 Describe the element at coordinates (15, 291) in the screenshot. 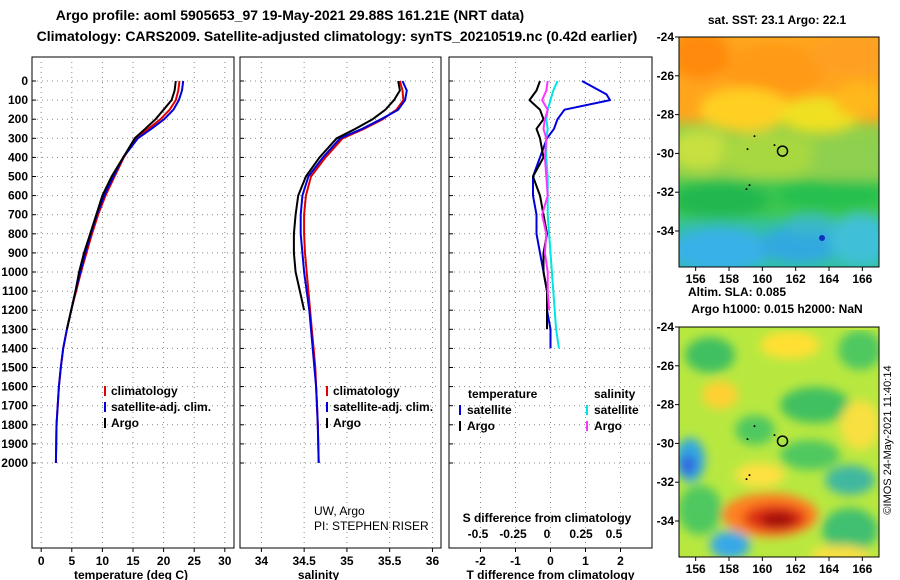

I see `pressure-tick-label: 1100` at that location.